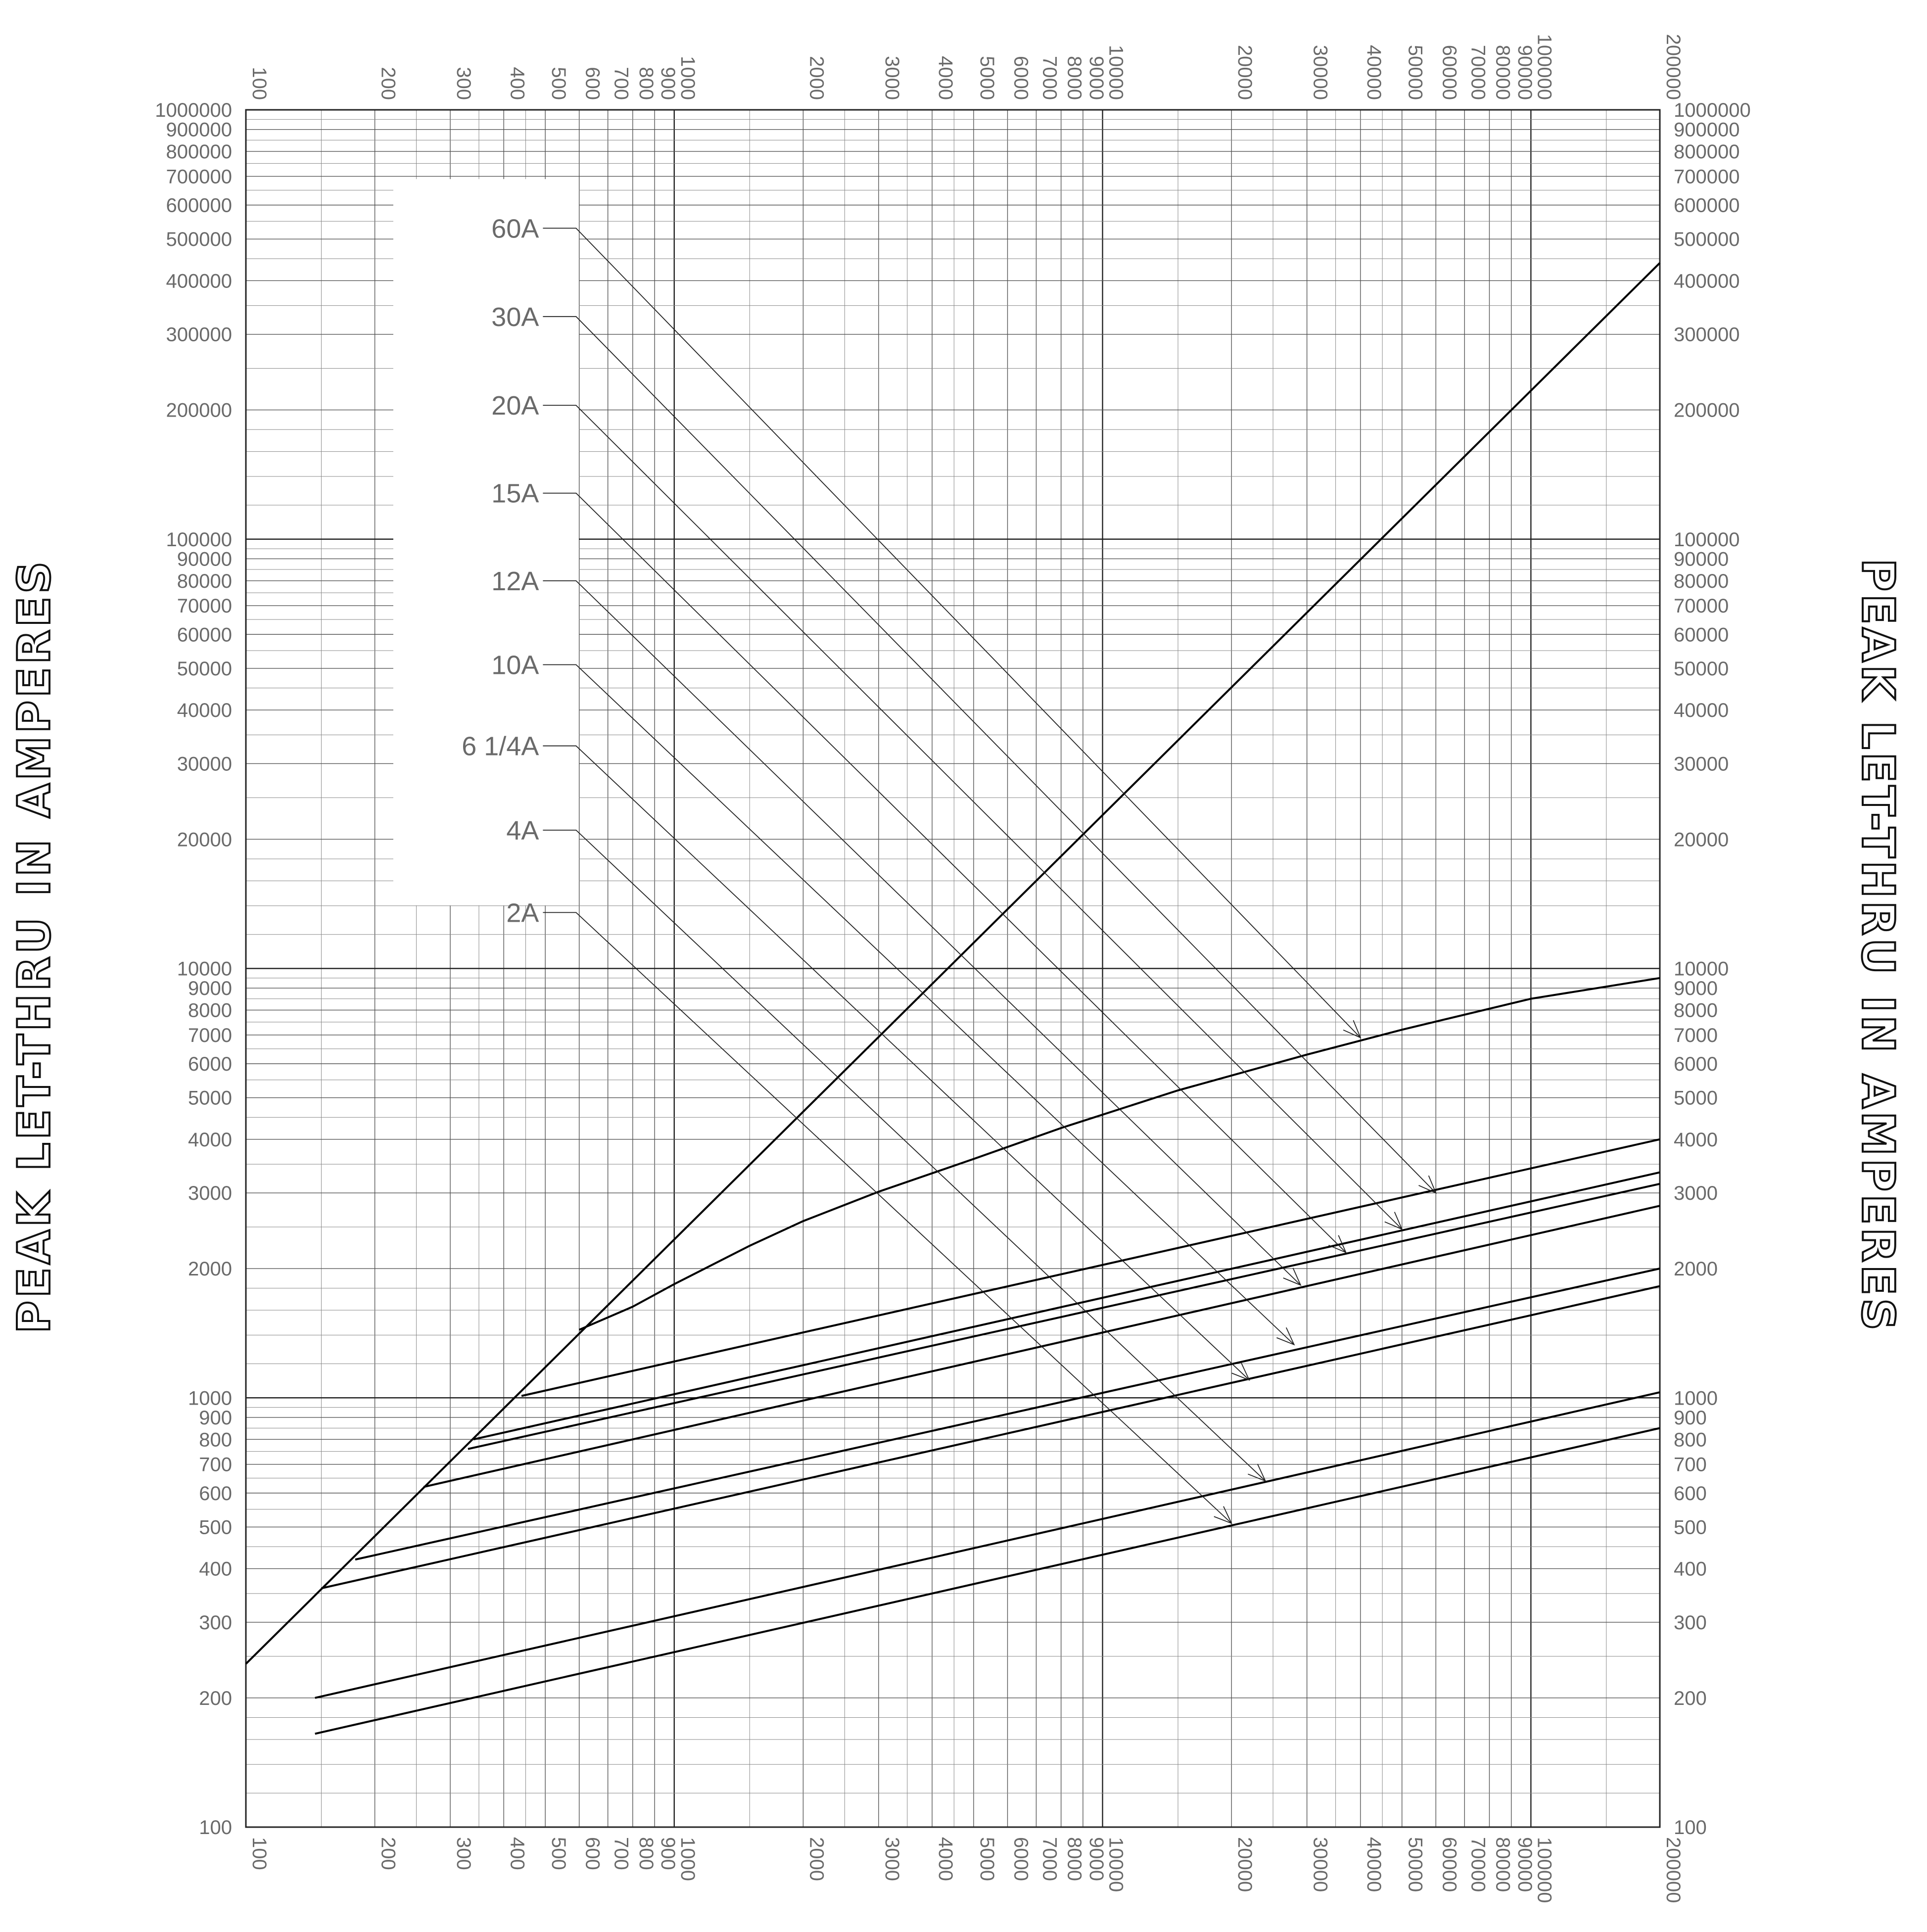 Image resolution: width=1927 pixels, height=1932 pixels. Describe the element at coordinates (558, 83) in the screenshot. I see `x-tick-label-top: 500` at that location.